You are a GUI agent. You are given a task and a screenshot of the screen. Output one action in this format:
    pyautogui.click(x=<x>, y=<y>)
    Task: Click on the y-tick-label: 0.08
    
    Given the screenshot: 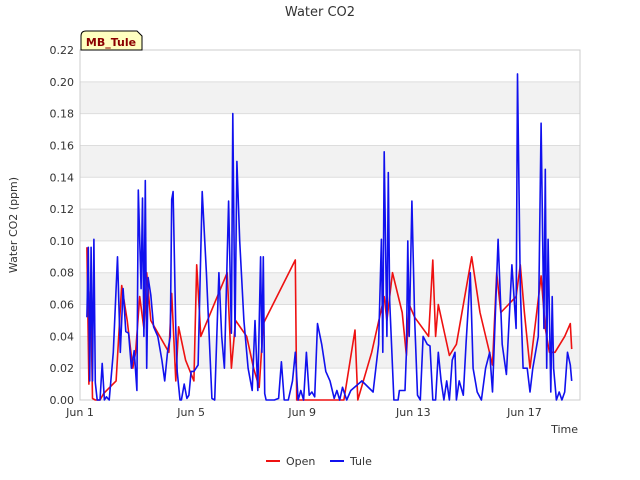 What is the action you would take?
    pyautogui.click(x=62, y=273)
    